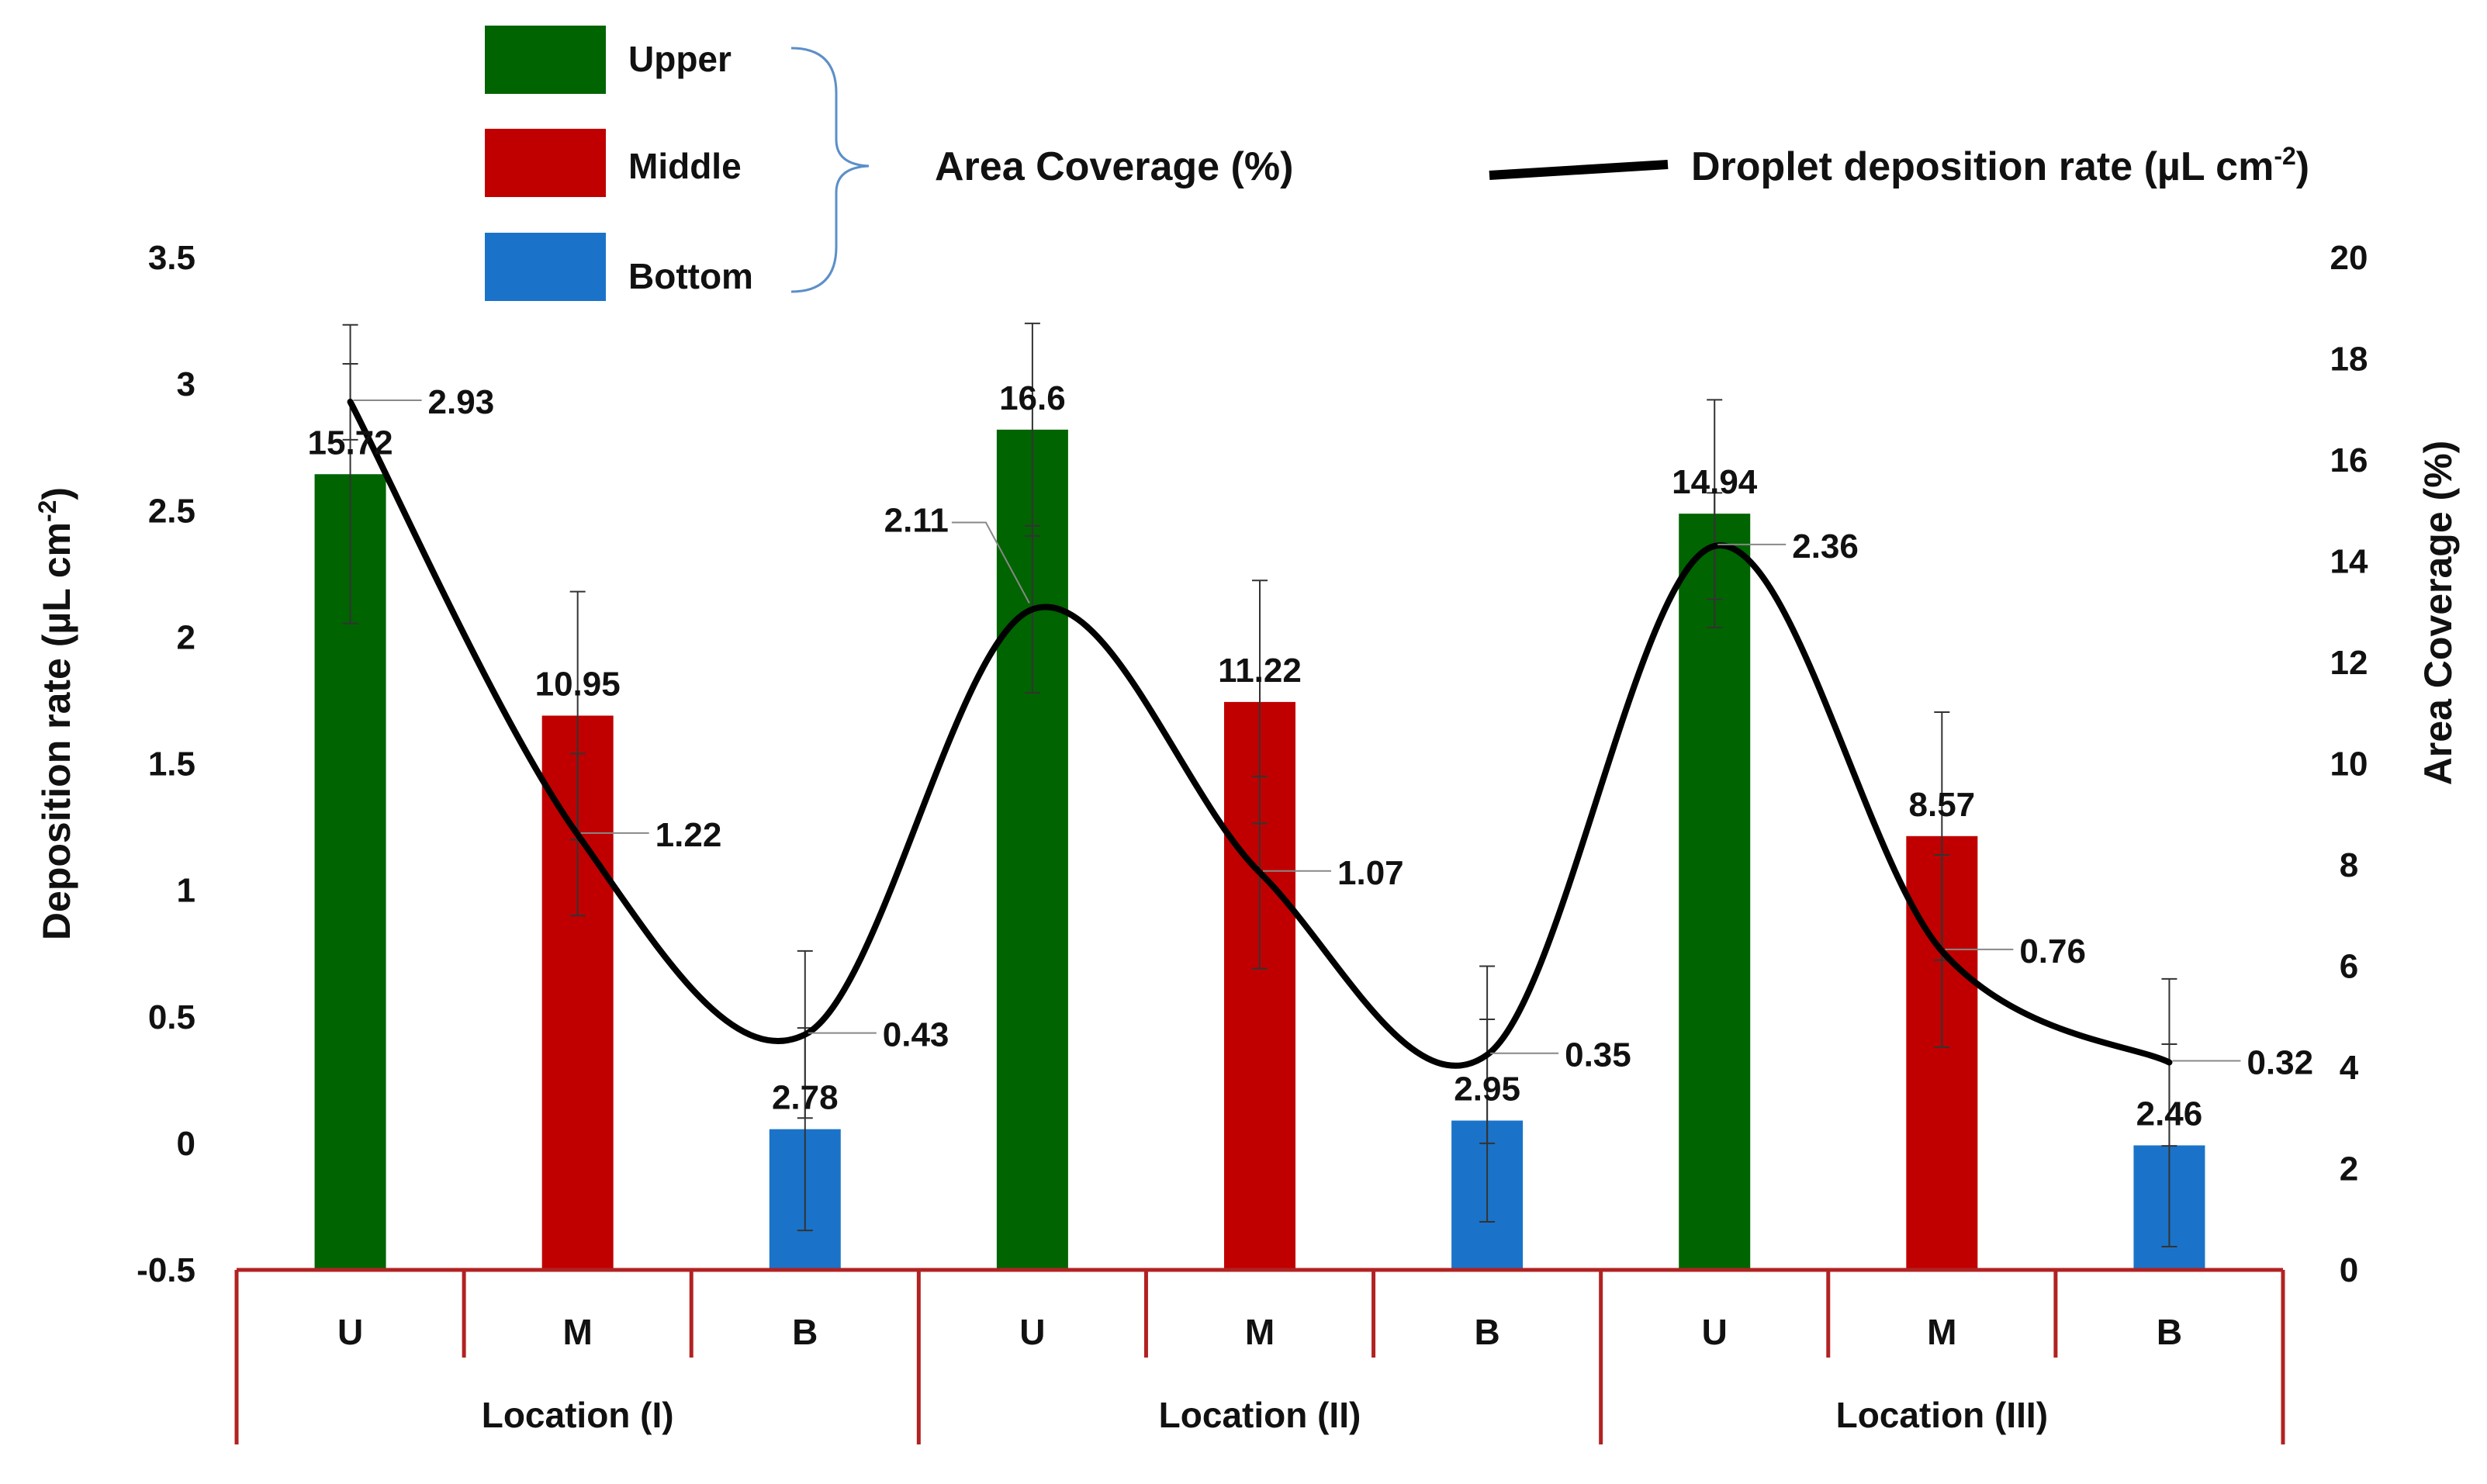 The image size is (2487, 1484). I want to click on y-left-tick-1: 0, so click(186, 1144).